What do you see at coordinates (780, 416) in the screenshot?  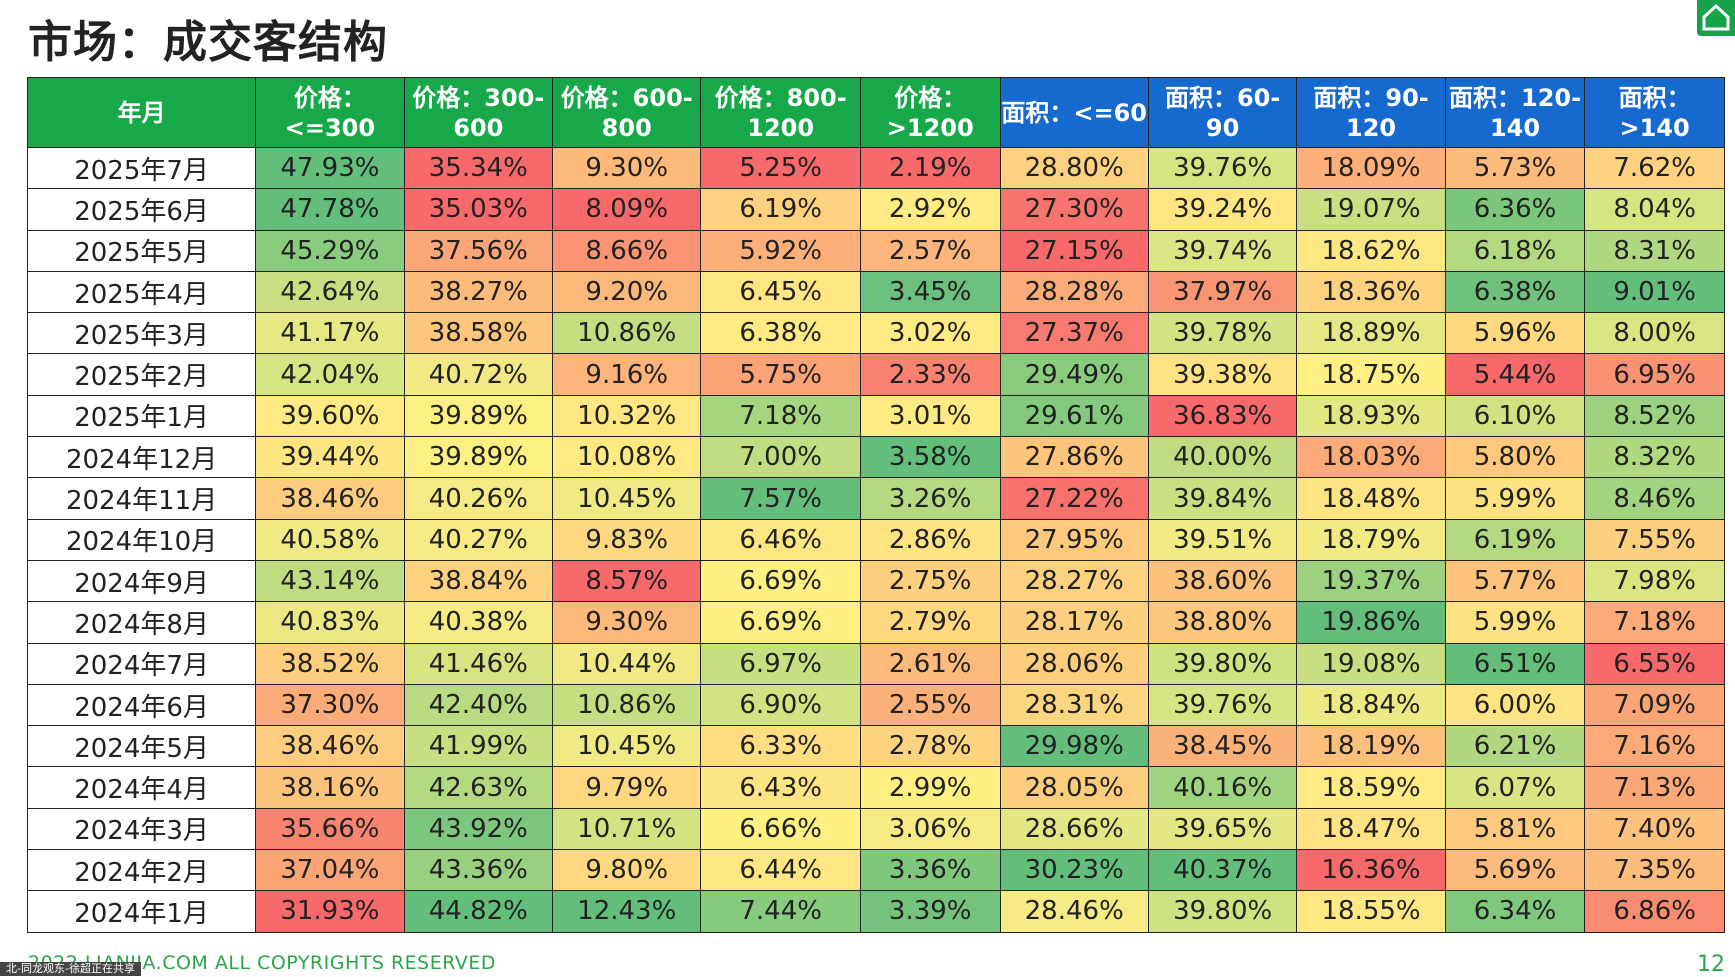 I see `cell-value: 7.18%` at bounding box center [780, 416].